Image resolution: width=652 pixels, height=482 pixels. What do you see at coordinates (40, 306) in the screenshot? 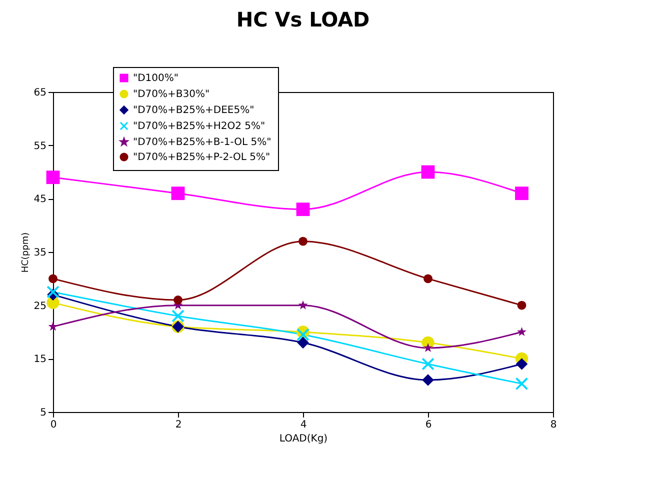
I see `y-tick-label: 25` at bounding box center [40, 306].